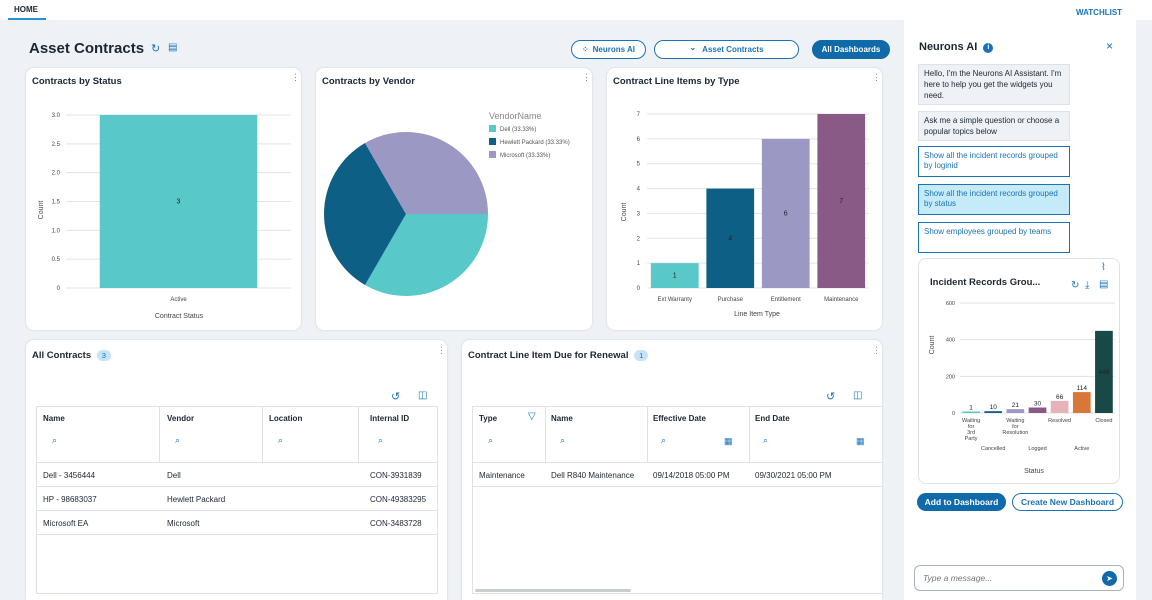 The height and width of the screenshot is (600, 1152). What do you see at coordinates (173, 47) in the screenshot?
I see `layout-icon: ▤` at bounding box center [173, 47].